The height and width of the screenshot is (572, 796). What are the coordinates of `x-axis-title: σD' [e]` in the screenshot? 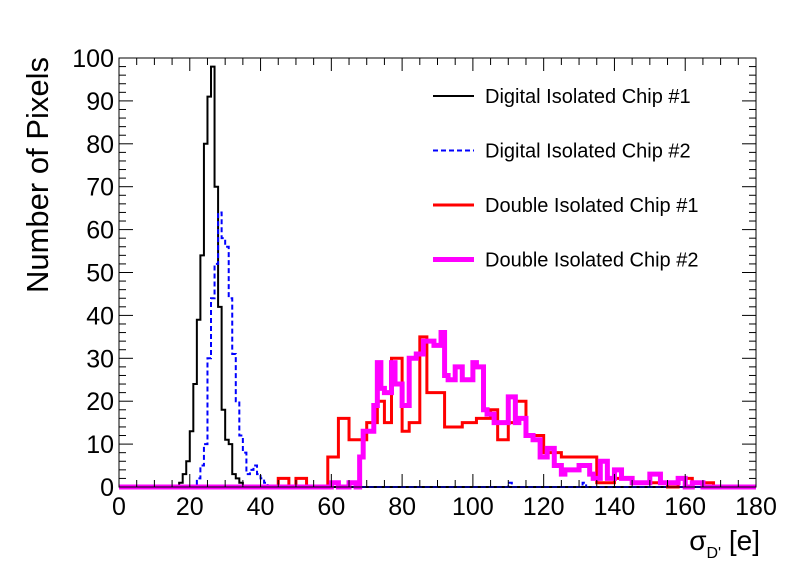 It's located at (724, 543).